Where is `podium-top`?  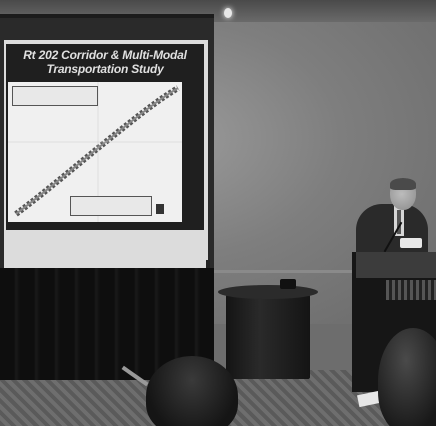
podium-top is located at coordinates (396, 265).